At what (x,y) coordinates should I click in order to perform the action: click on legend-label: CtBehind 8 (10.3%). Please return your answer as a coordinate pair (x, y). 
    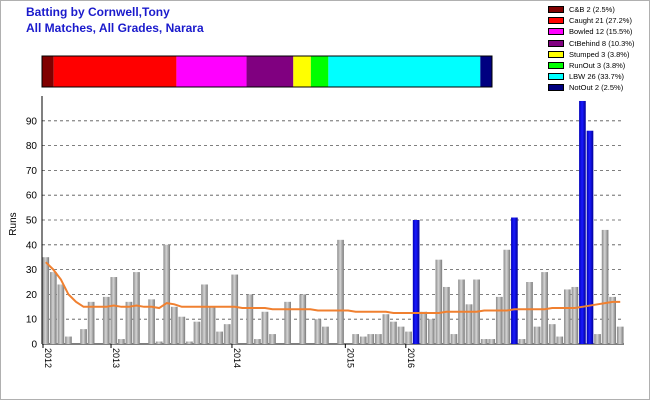
    Looking at the image, I should click on (602, 43).